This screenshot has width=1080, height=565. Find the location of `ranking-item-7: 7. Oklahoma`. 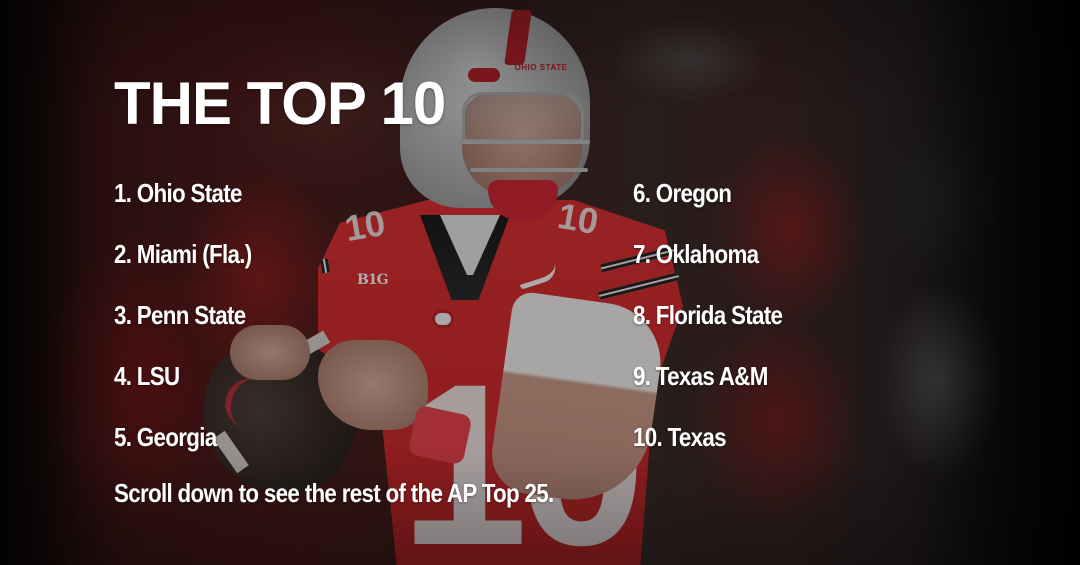

ranking-item-7: 7. Oklahoma is located at coordinates (696, 254).